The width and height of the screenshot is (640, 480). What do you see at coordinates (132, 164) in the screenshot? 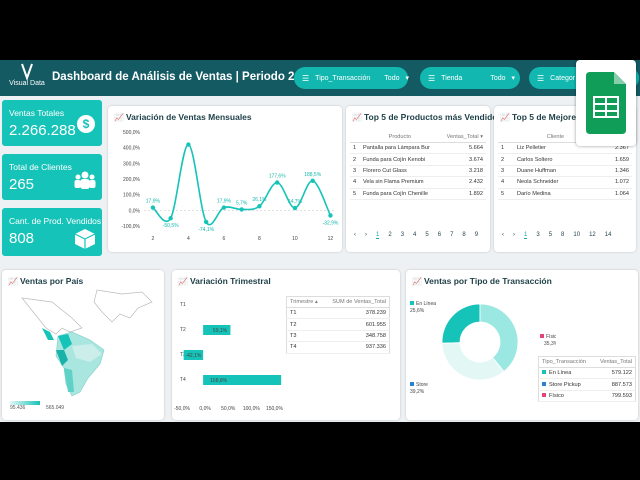
I see `y-tick-label: 300,0%` at bounding box center [132, 164].